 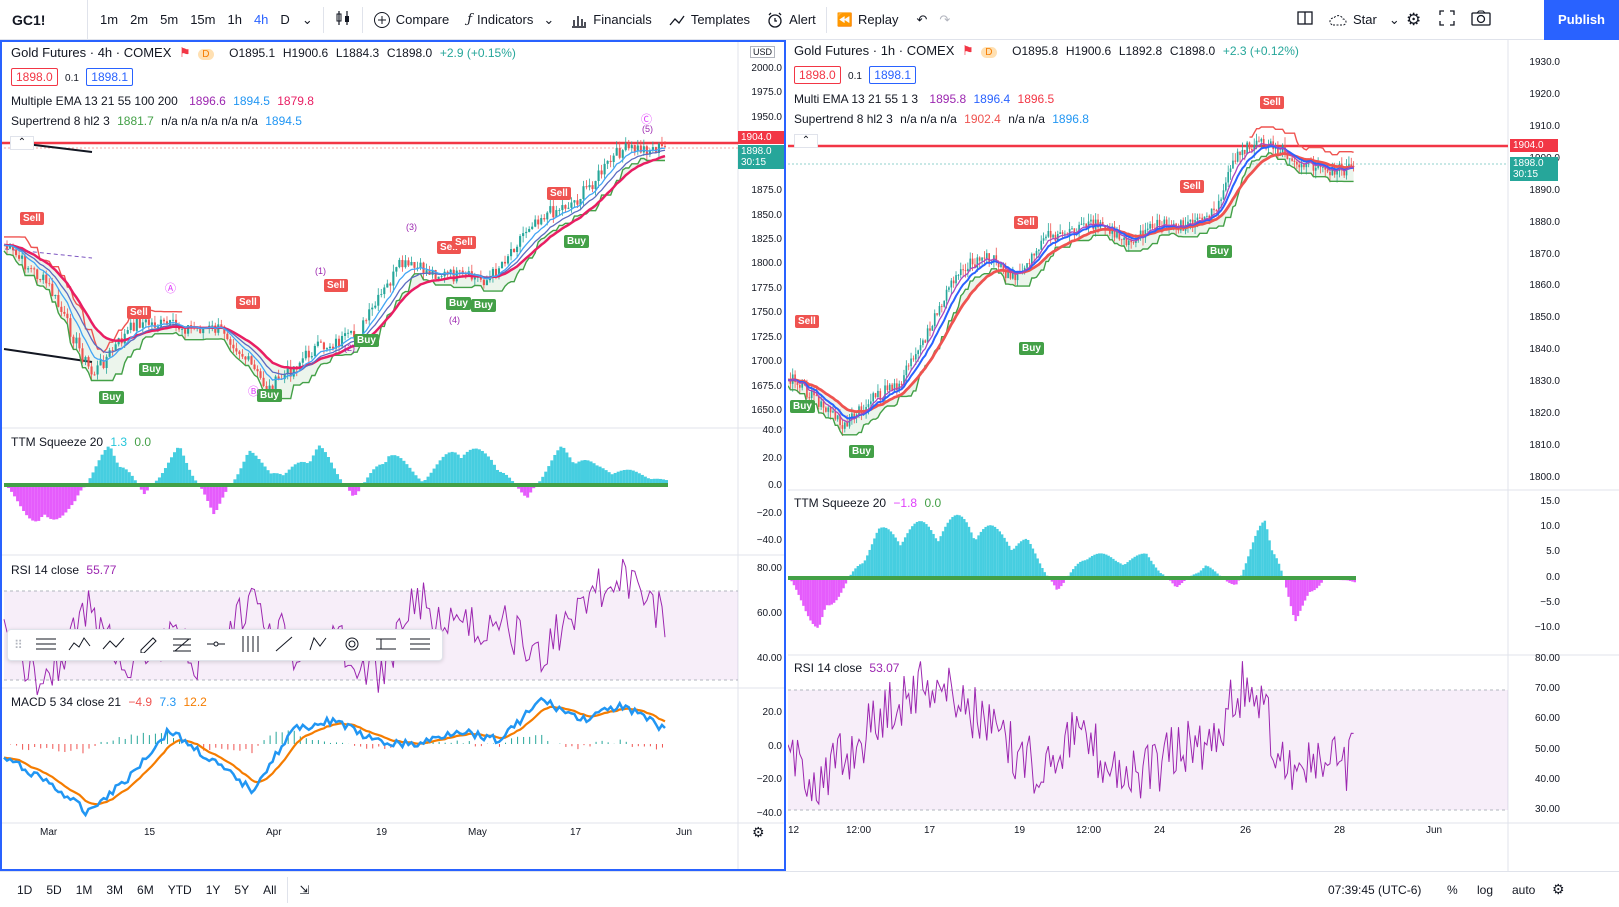 I want to click on interval-d: D, so click(x=285, y=19).